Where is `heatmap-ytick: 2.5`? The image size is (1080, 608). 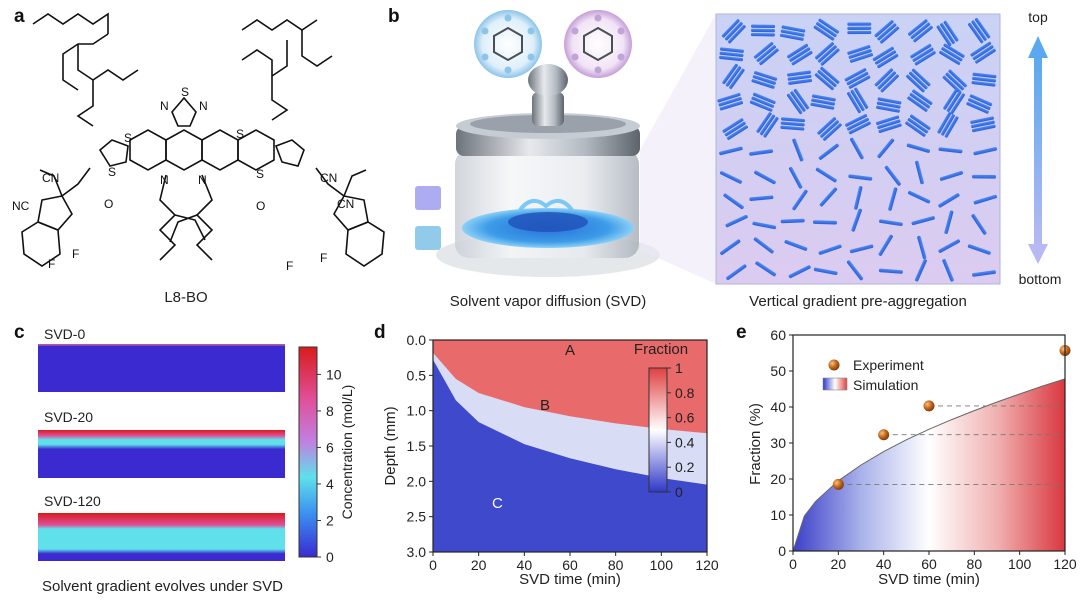 heatmap-ytick: 2.5 is located at coordinates (417, 517).